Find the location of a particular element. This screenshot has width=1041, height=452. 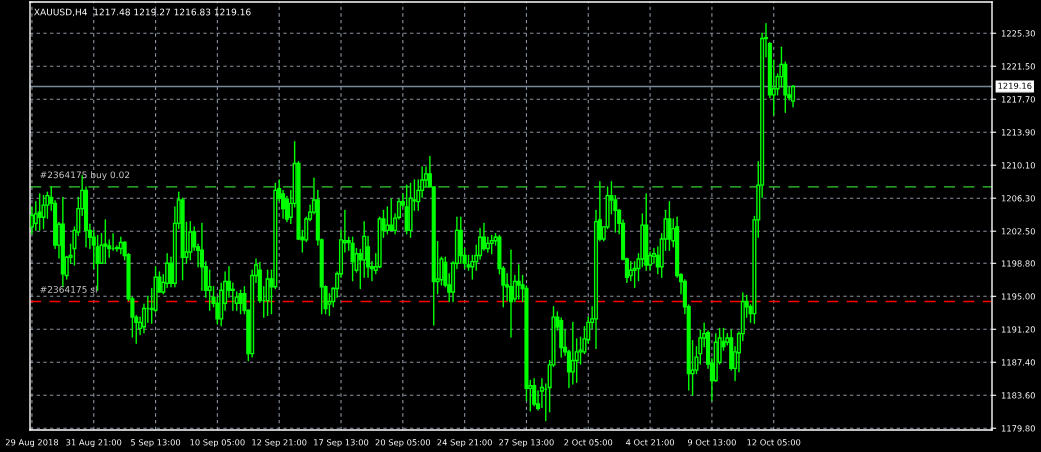

ref-line-label: #2364175 sl is located at coordinates (68, 289).